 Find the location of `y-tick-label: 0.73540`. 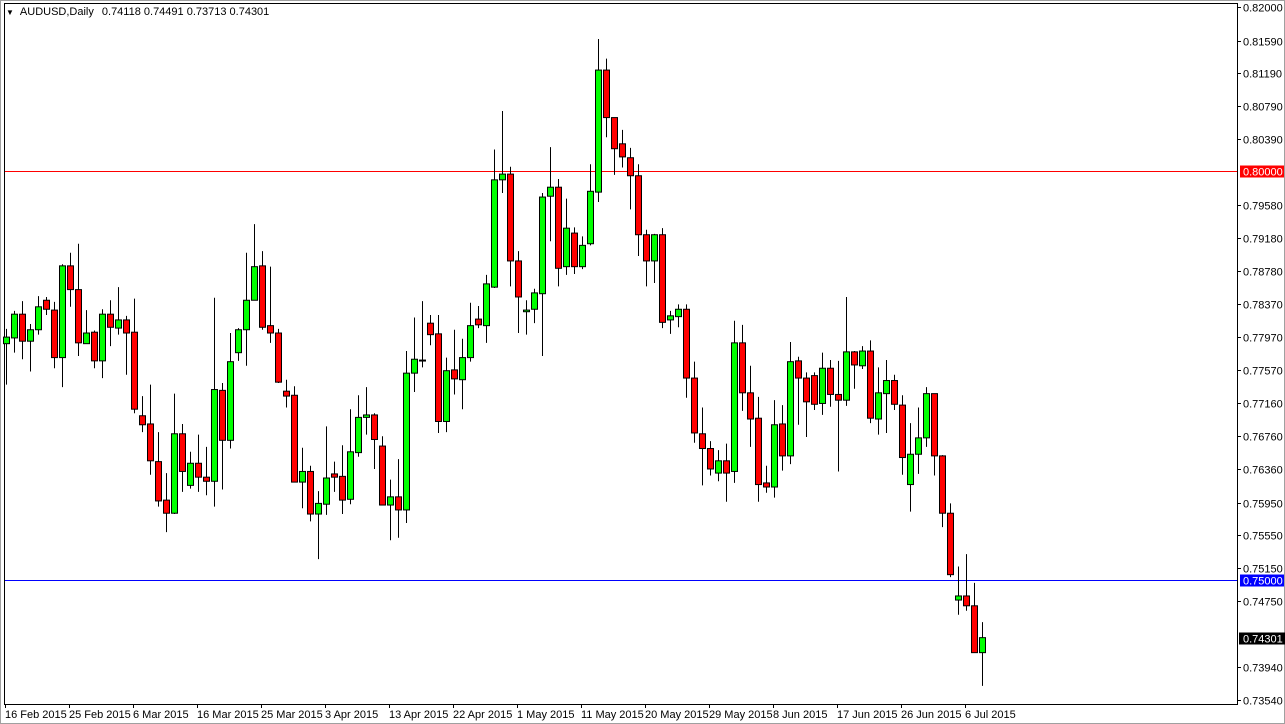

y-tick-label: 0.73540 is located at coordinates (1263, 702).